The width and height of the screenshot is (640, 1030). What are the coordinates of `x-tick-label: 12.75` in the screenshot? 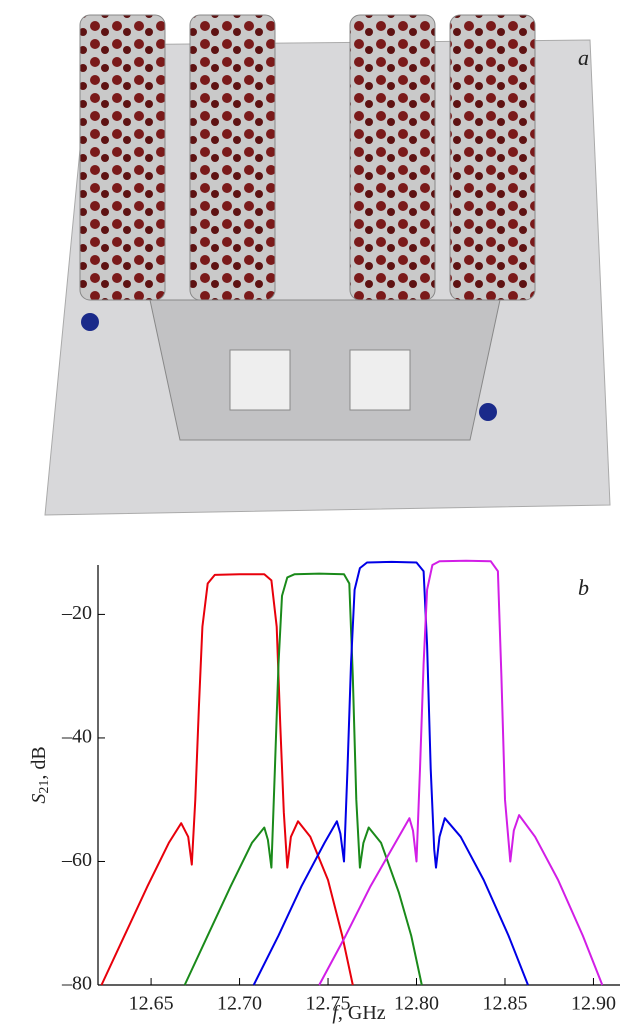 It's located at (328, 1004).